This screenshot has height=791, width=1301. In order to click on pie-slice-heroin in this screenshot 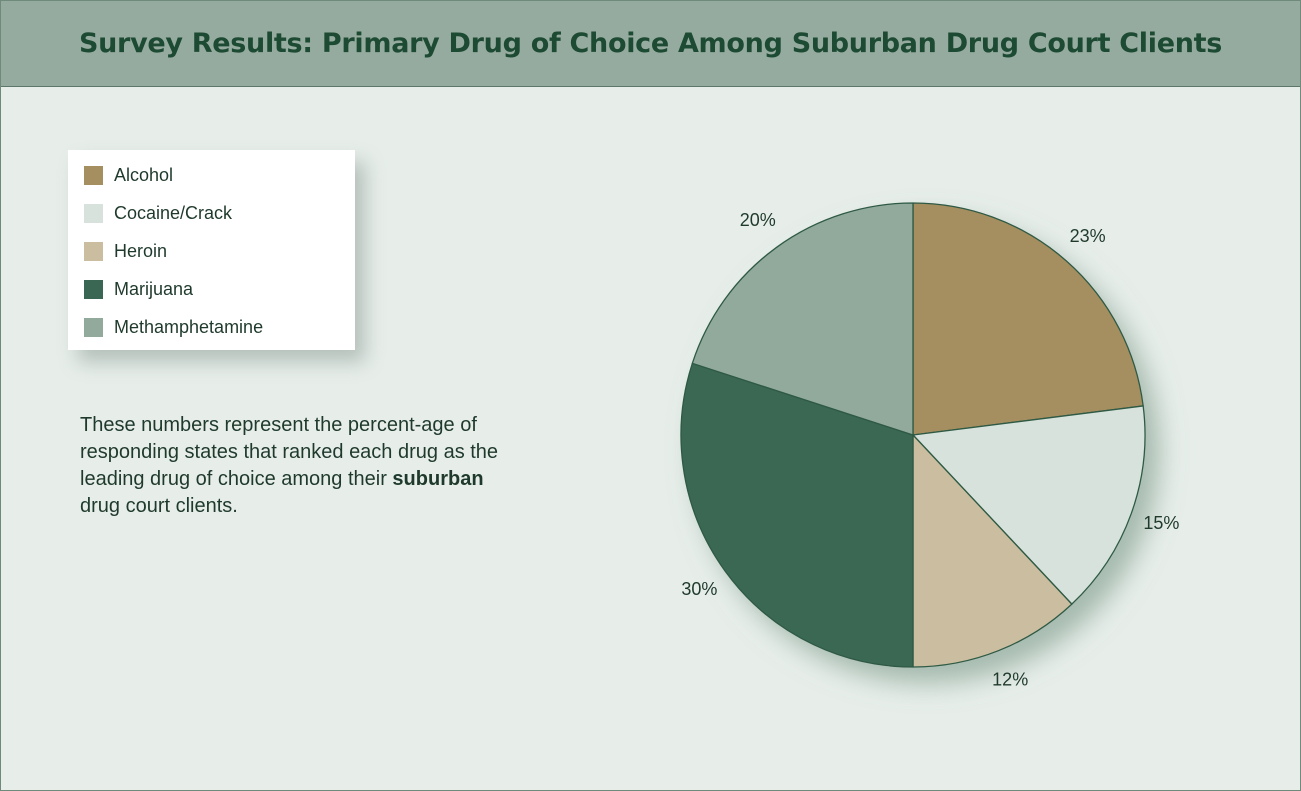, I will do `click(992, 551)`.